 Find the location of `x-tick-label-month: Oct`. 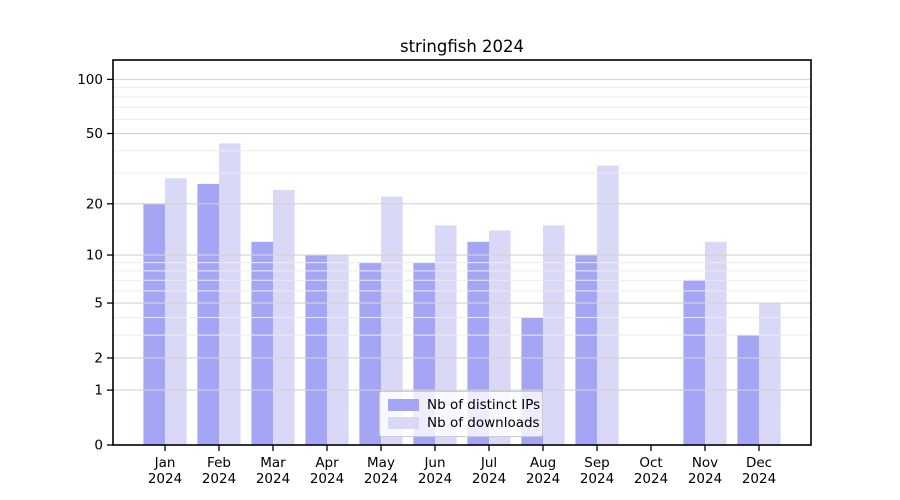

x-tick-label-month: Oct is located at coordinates (650, 463).